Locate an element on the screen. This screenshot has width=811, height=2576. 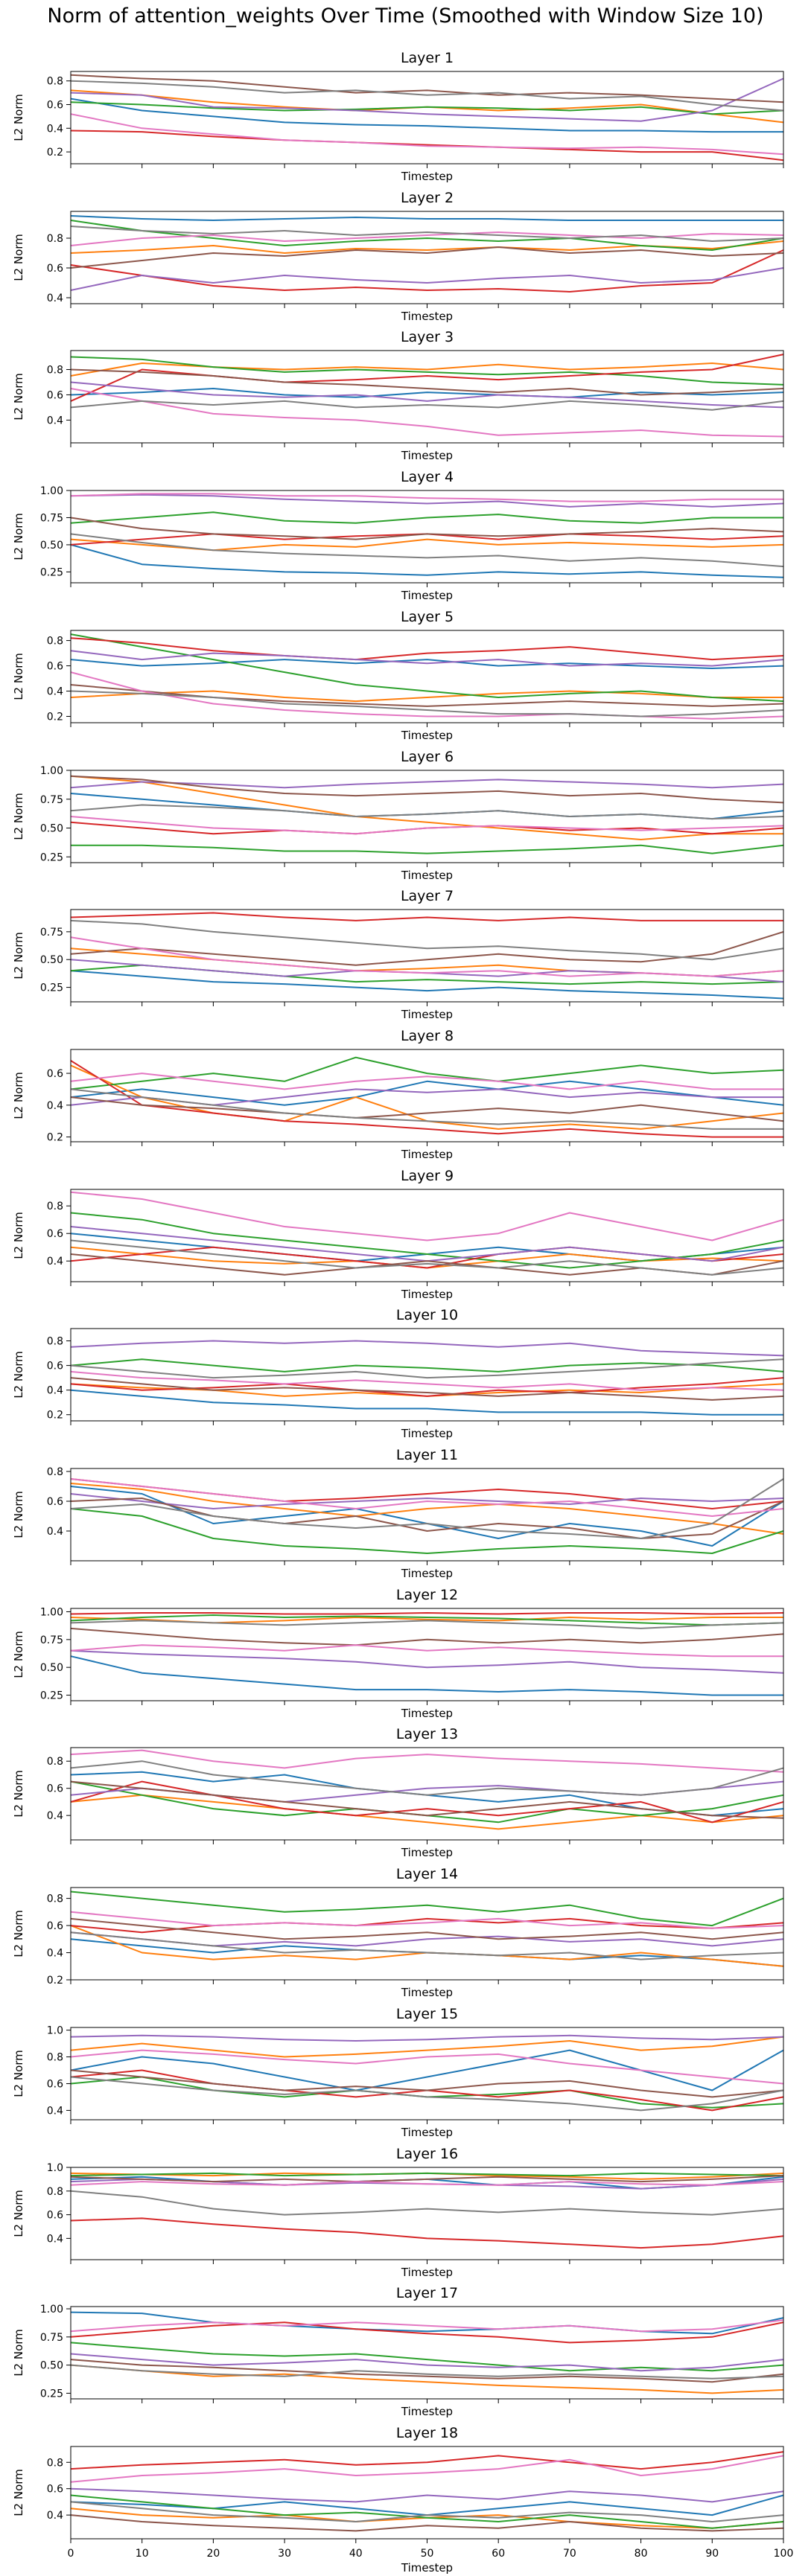
subplot-layer-6: Layer 6 0.25 0.50 0.75 1.00 Timestep L2 Norm is located at coordinates (398, 816).